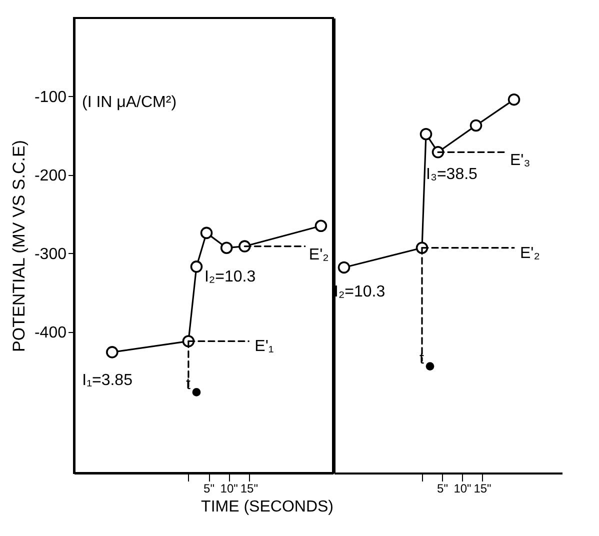 The image size is (599, 536). What do you see at coordinates (50, 97) in the screenshot?
I see `y-tick-label: -100` at bounding box center [50, 97].